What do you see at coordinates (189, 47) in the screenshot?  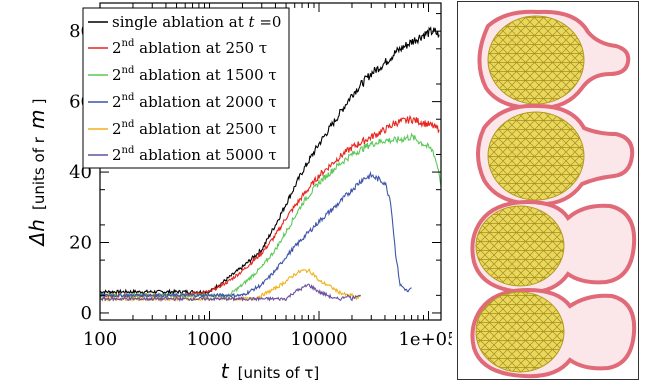 I see `legend-label: 2nd ablation at 250 τ` at bounding box center [189, 47].